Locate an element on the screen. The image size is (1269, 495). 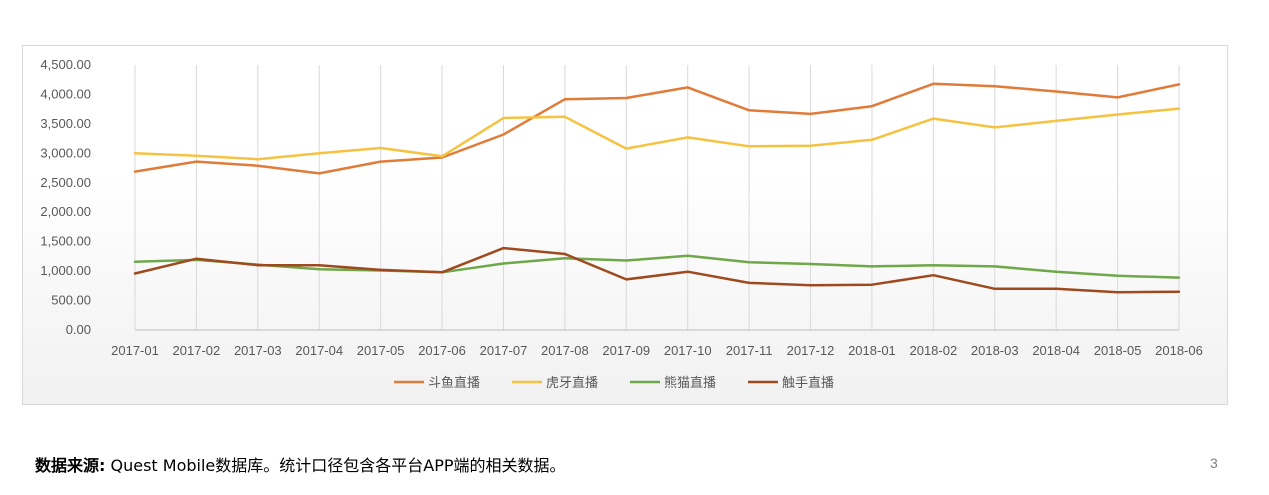
y-tick-label: 3,000.00 is located at coordinates (65, 152).